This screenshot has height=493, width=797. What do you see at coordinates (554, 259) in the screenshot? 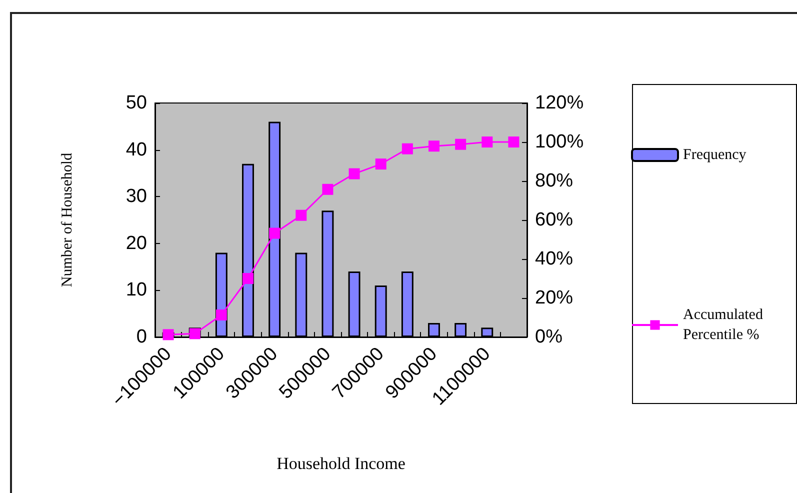
I see `y2-tick-label: 40%` at bounding box center [554, 259].